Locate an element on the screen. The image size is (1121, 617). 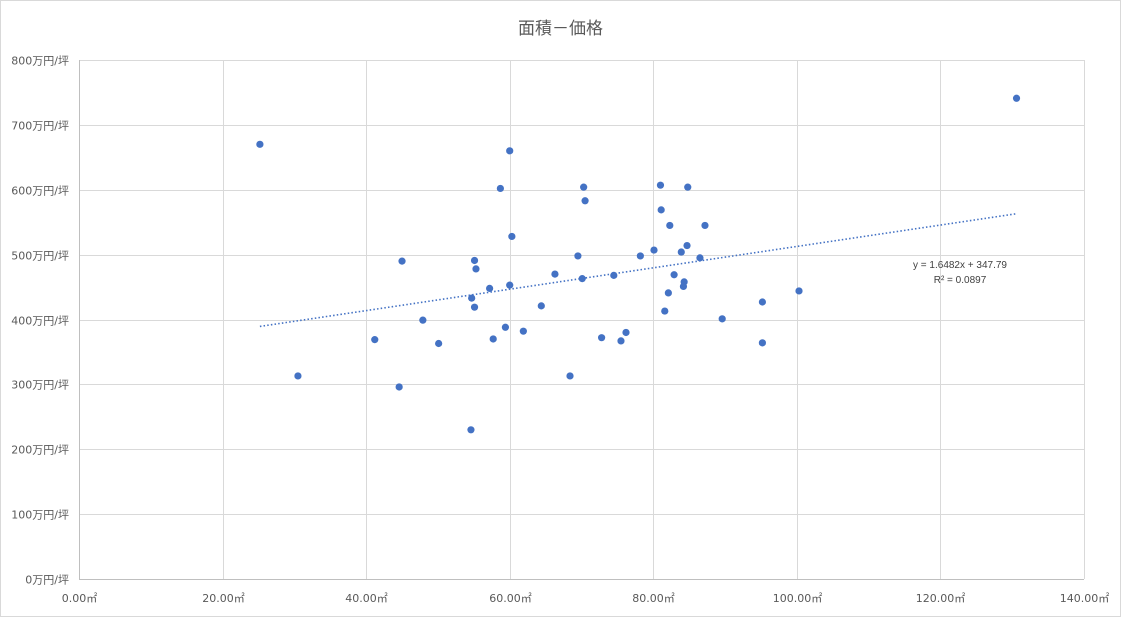
y-tick-label: 0万円/坪 is located at coordinates (47, 580).